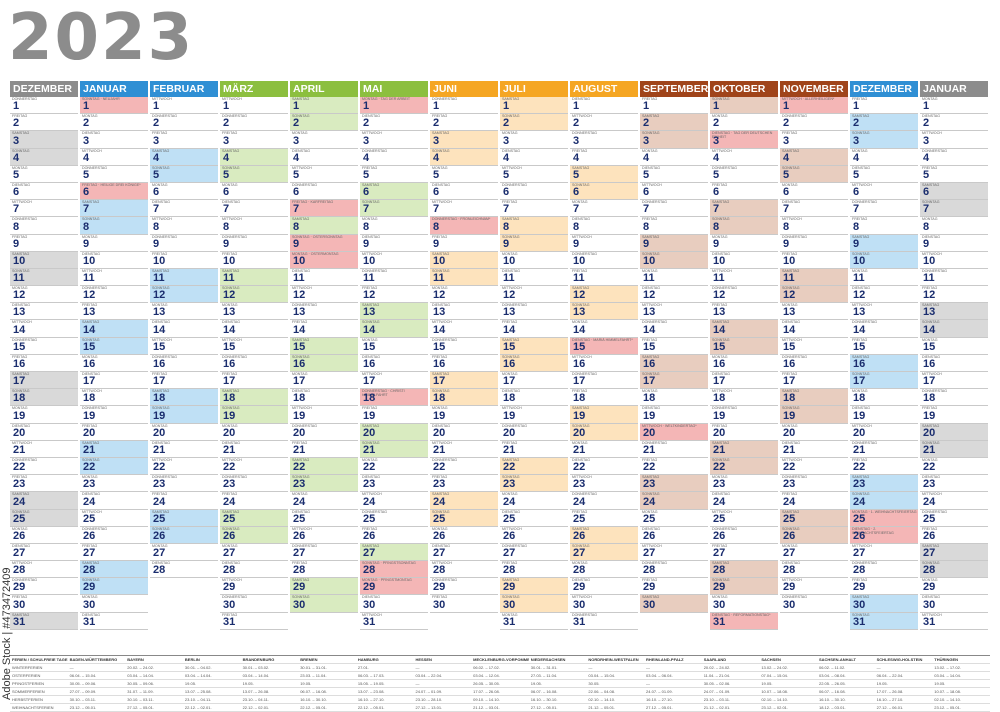 This screenshot has width=1000, height=712. Describe the element at coordinates (884, 553) in the screenshot. I see `day-cell: MITTWOCH 27` at that location.